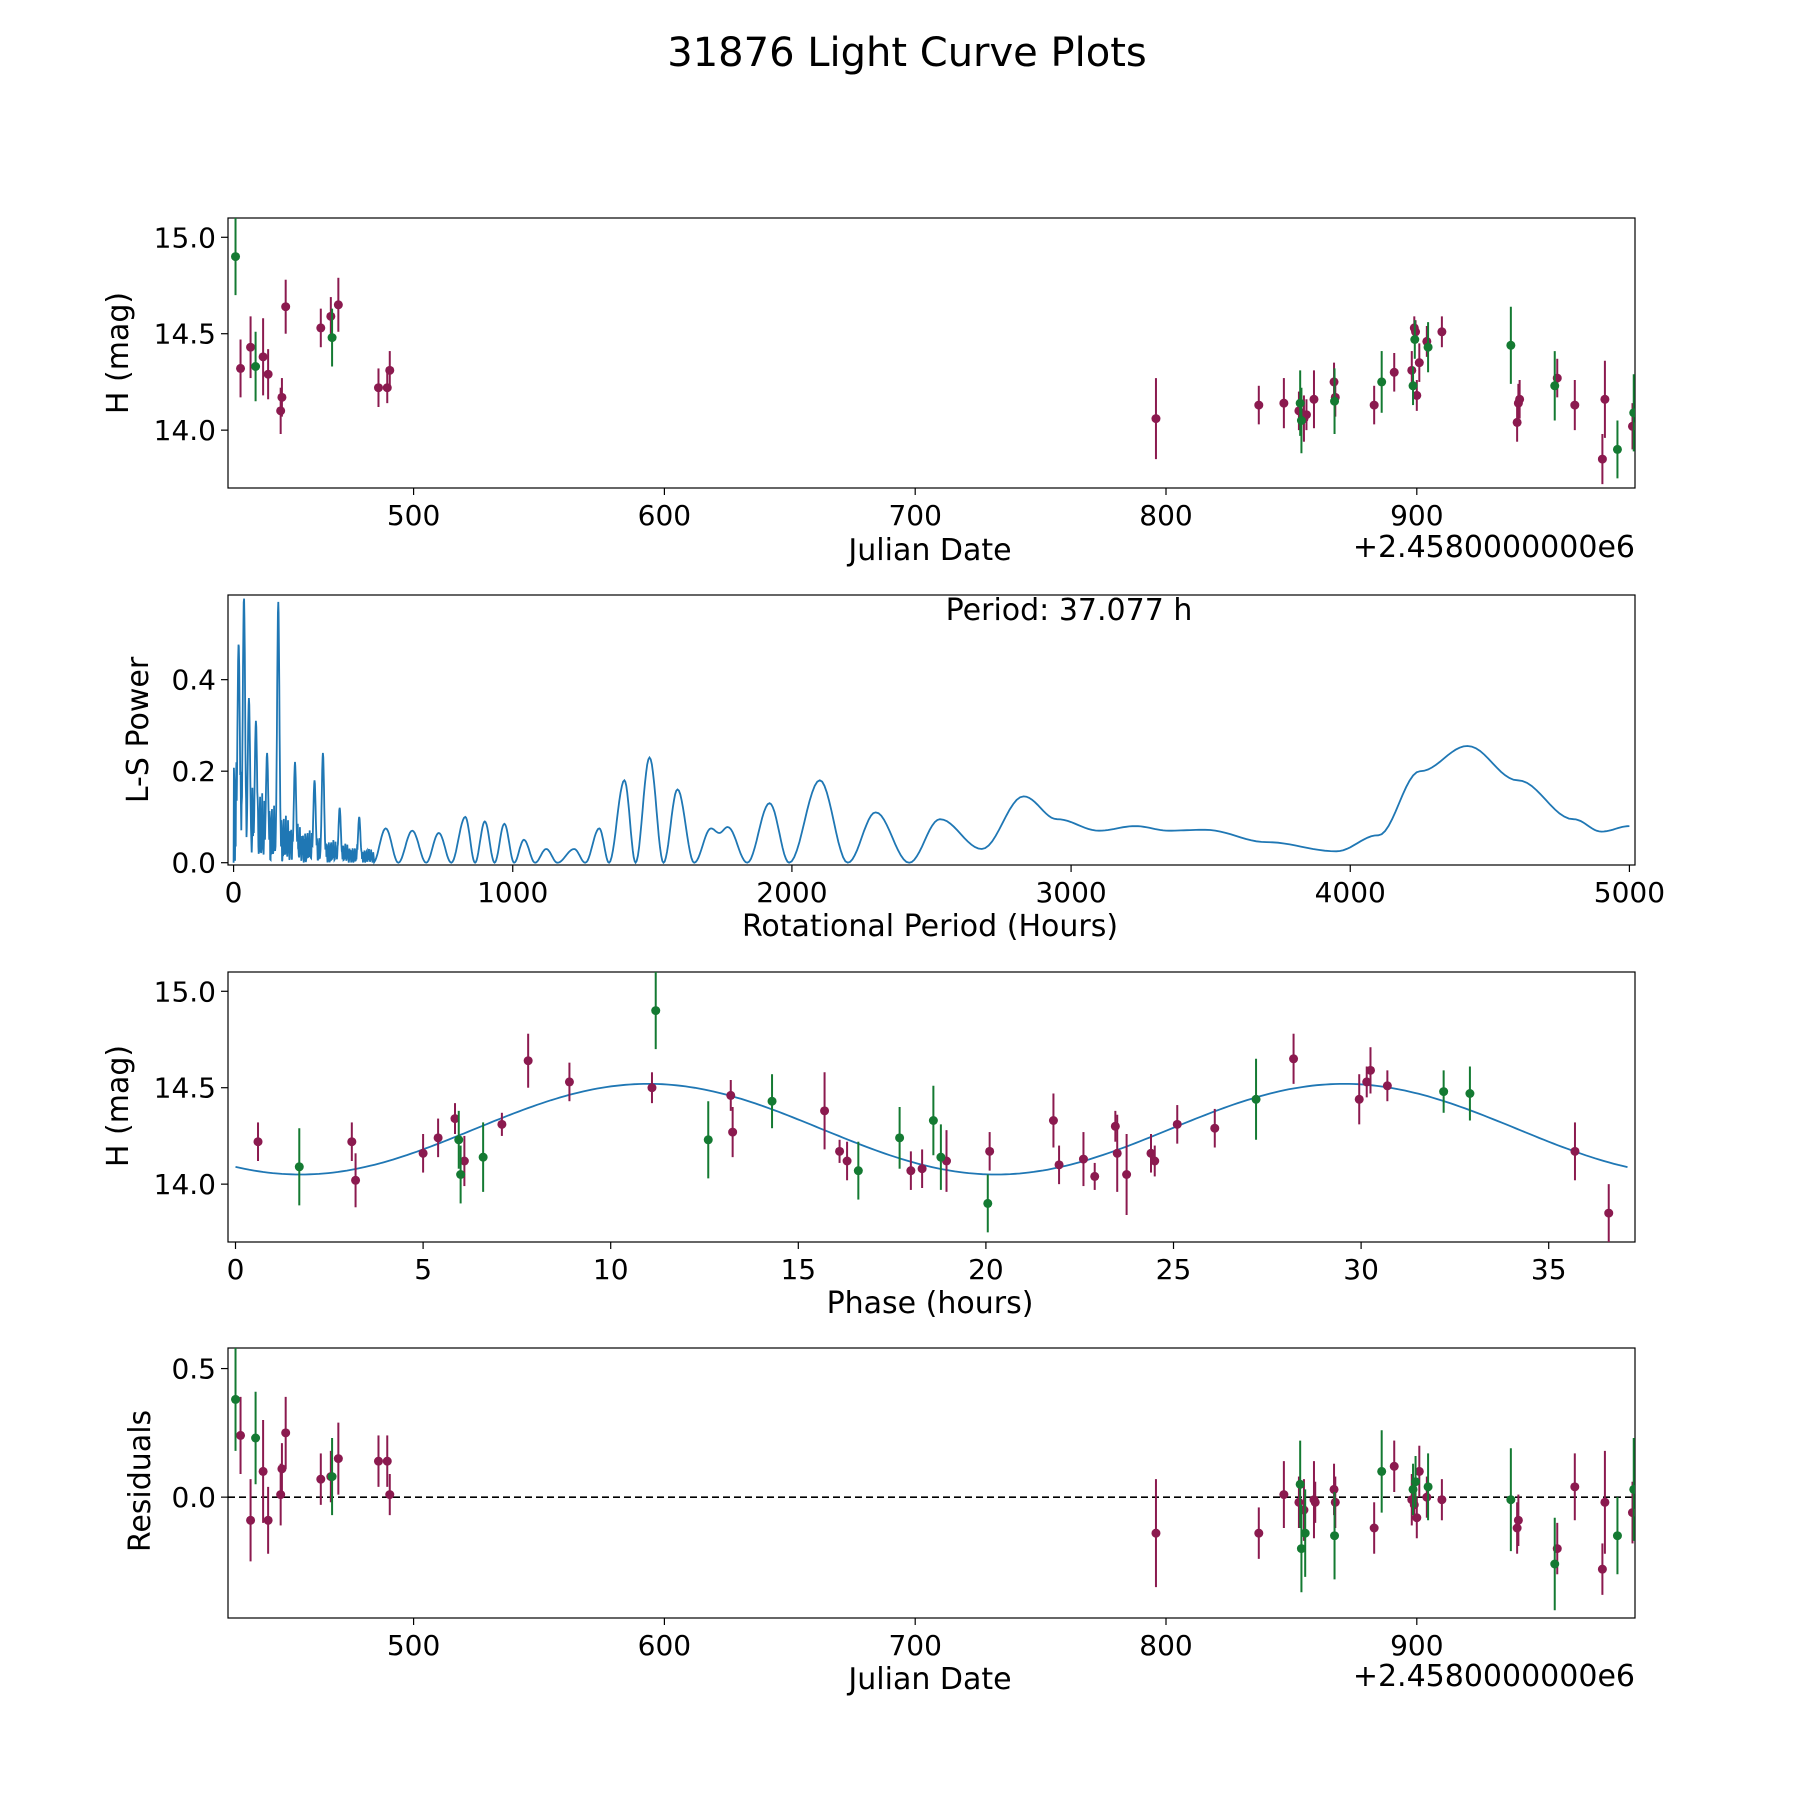 The width and height of the screenshot is (1800, 1800). Describe the element at coordinates (236, 1269) in the screenshot. I see `phased-xtick-label: 0` at that location.